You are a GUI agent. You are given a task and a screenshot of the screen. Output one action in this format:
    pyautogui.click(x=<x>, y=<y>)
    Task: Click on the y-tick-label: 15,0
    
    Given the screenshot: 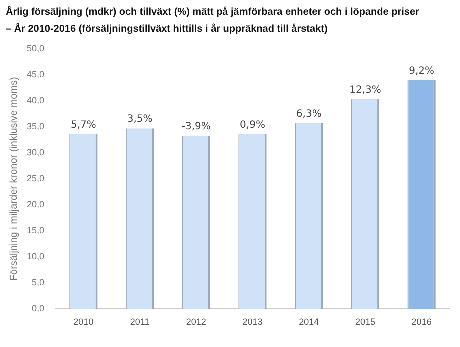 What is the action you would take?
    pyautogui.click(x=35, y=231)
    